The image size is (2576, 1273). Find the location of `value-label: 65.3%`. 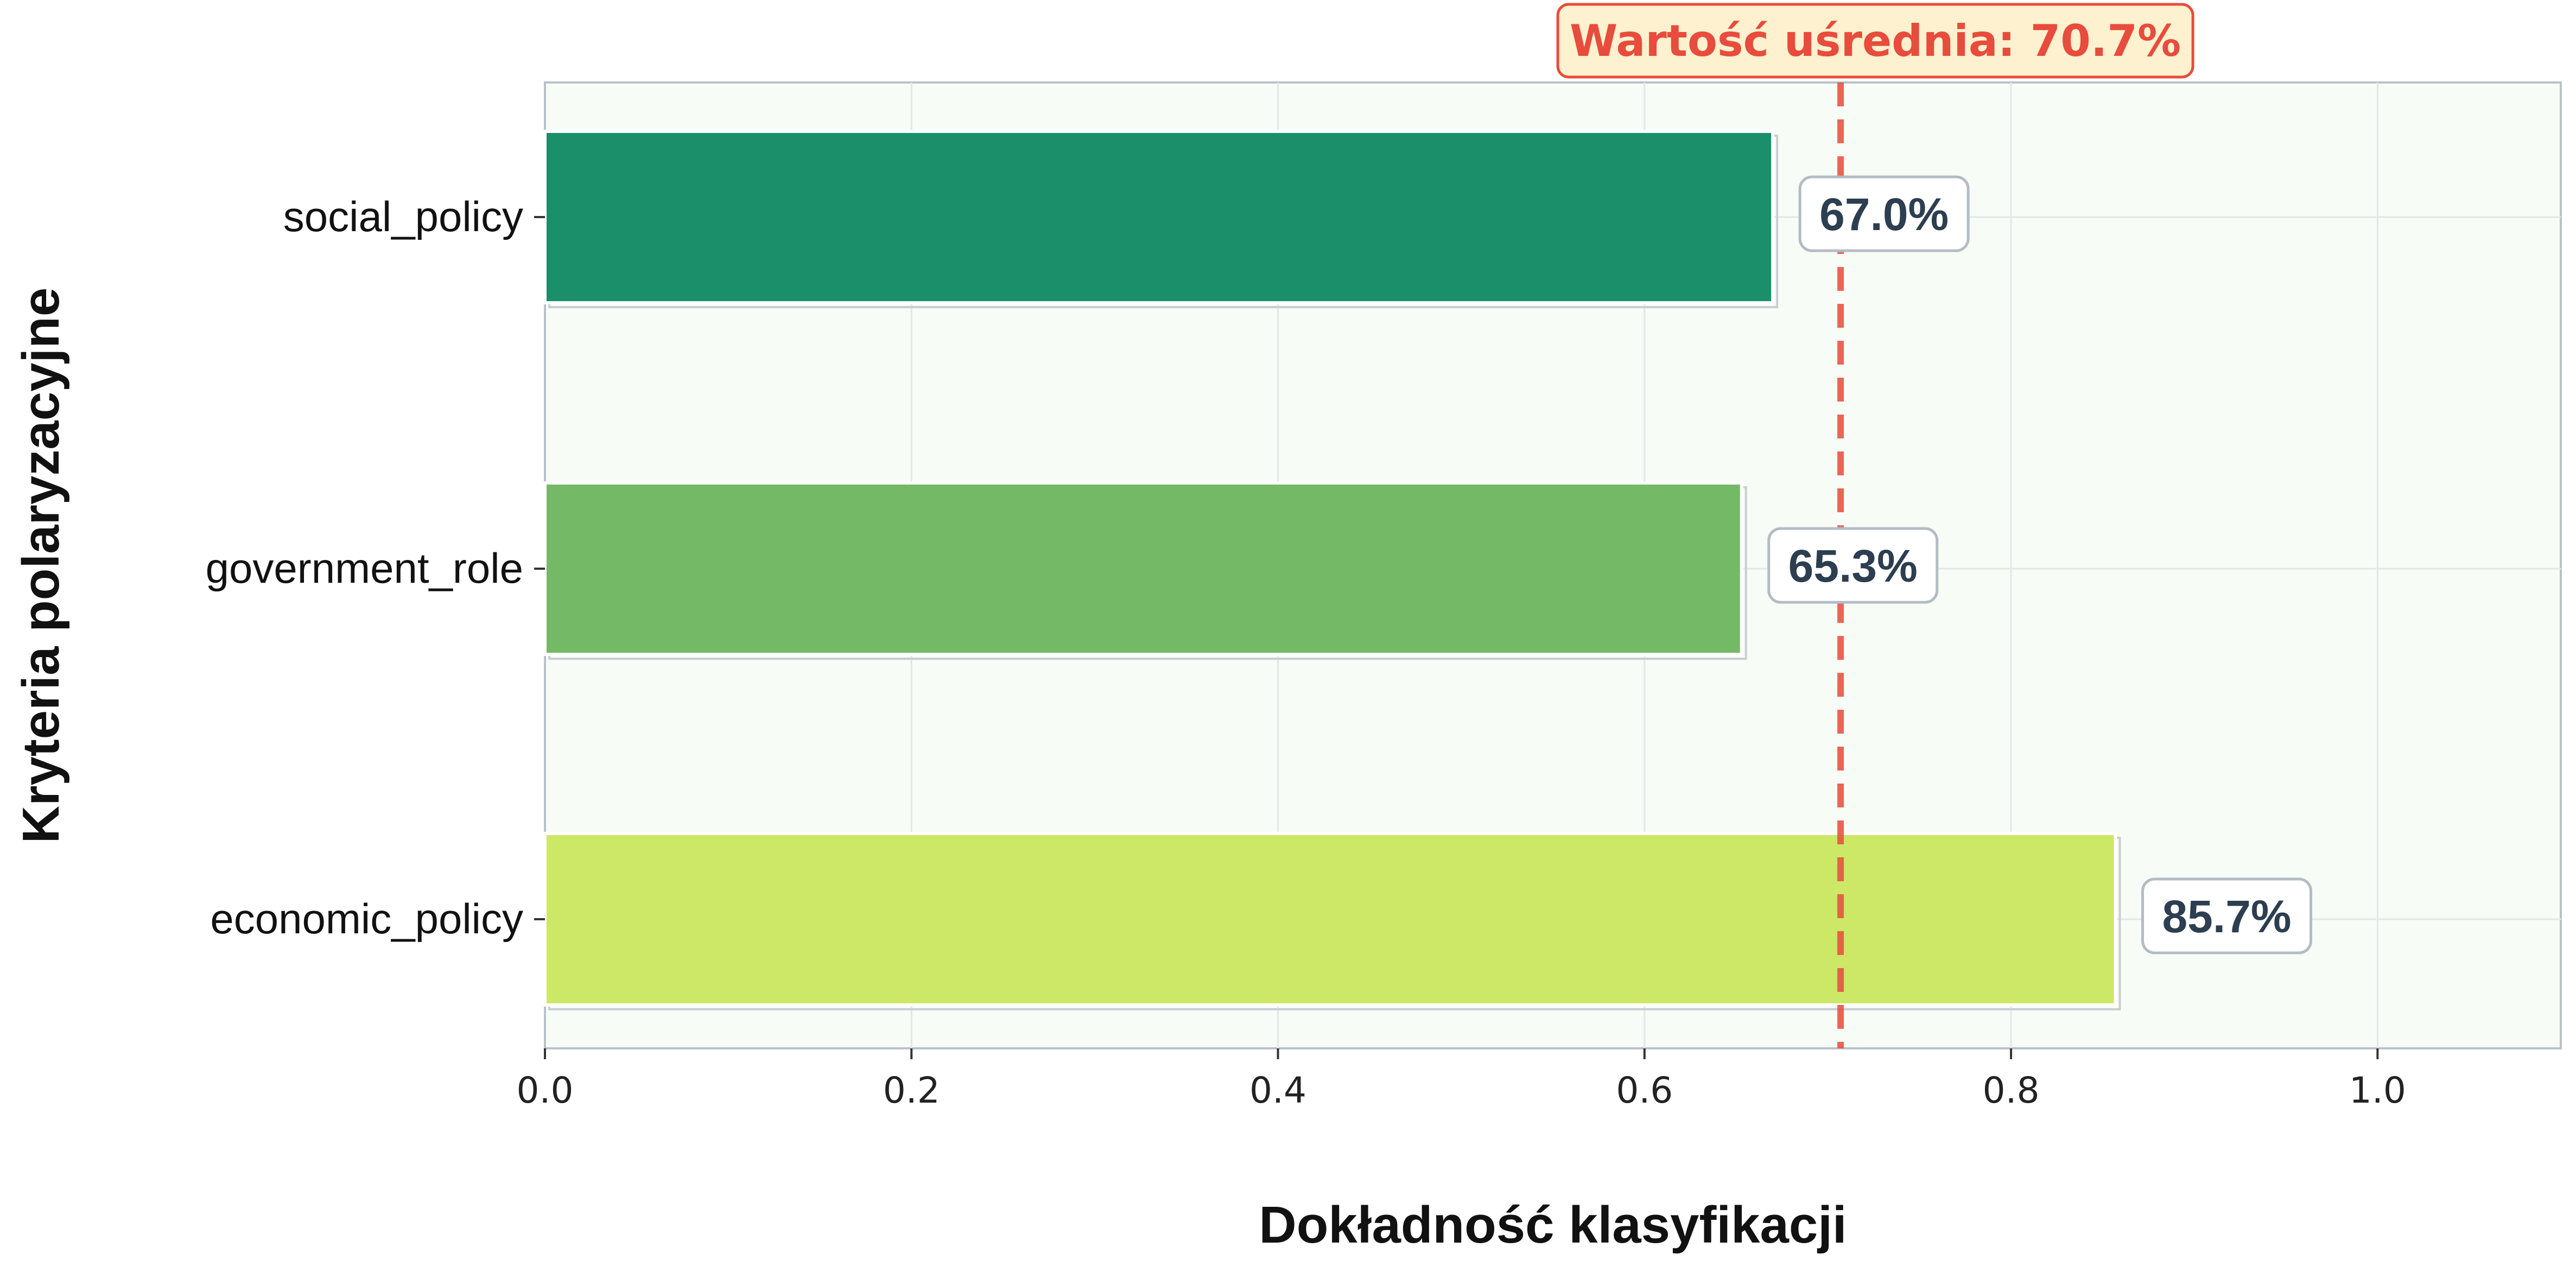

value-label: 65.3% is located at coordinates (1853, 565).